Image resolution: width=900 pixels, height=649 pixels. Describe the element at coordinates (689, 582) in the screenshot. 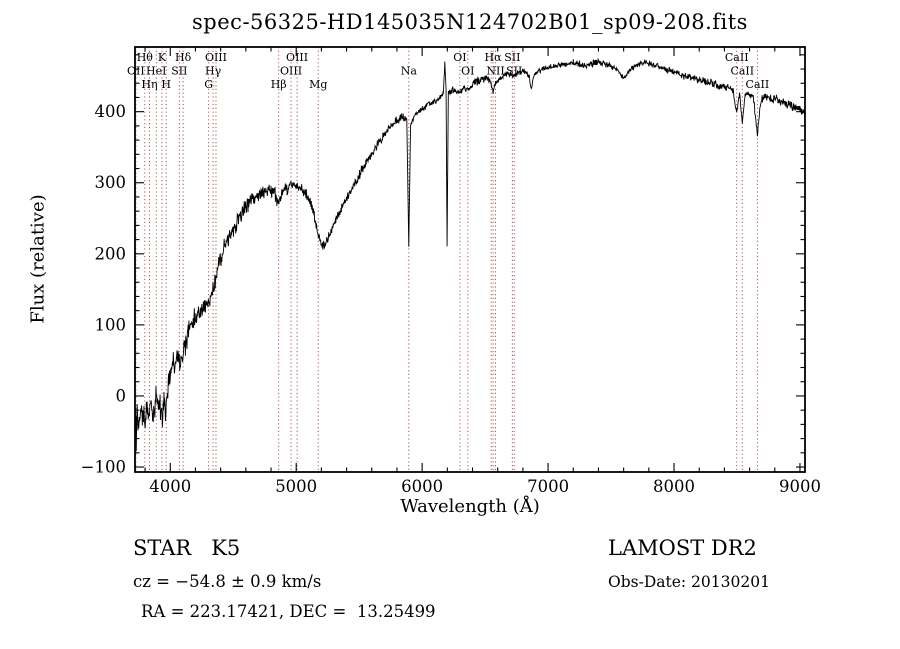

I see `obs-date: Obs-Date: 20130201` at that location.